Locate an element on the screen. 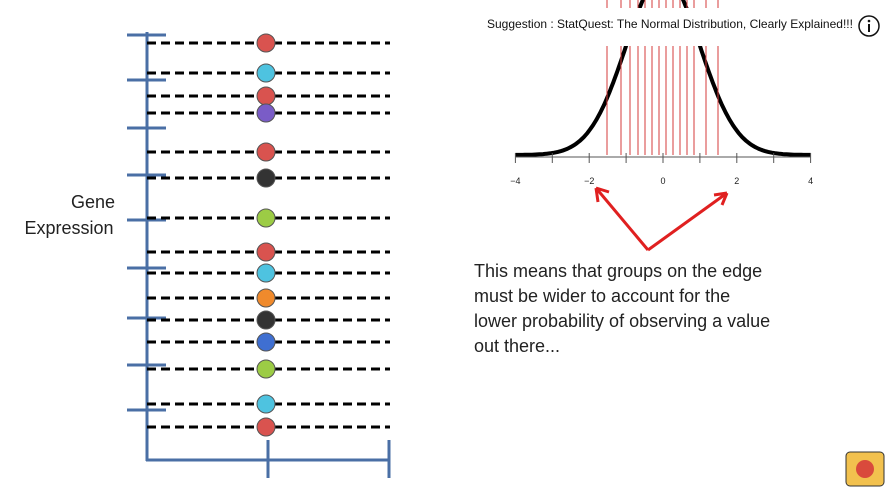 The height and width of the screenshot is (496, 894). arrows is located at coordinates (661, 219).